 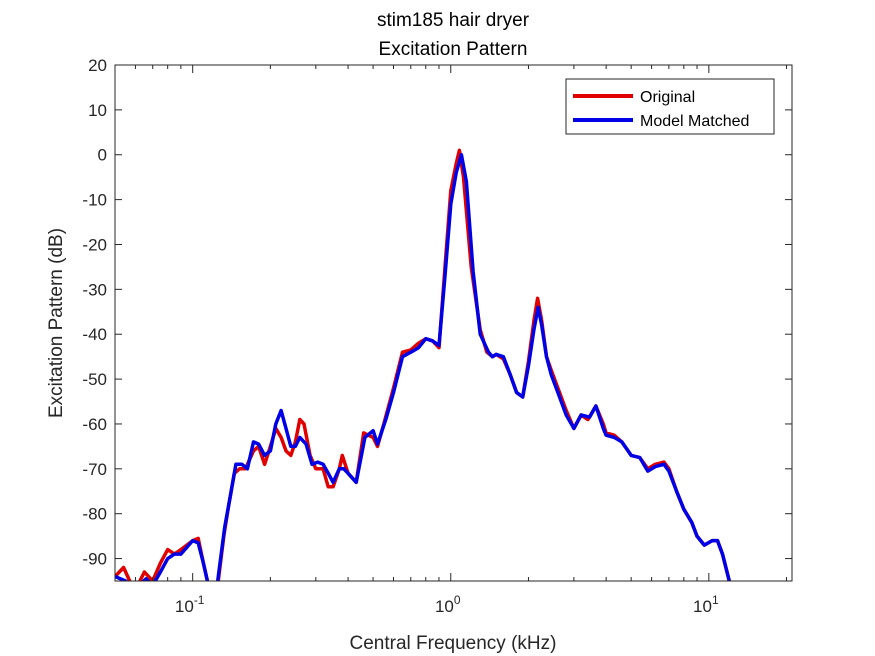 What do you see at coordinates (453, 20) in the screenshot?
I see `chart-title: stim185 hair dryer` at bounding box center [453, 20].